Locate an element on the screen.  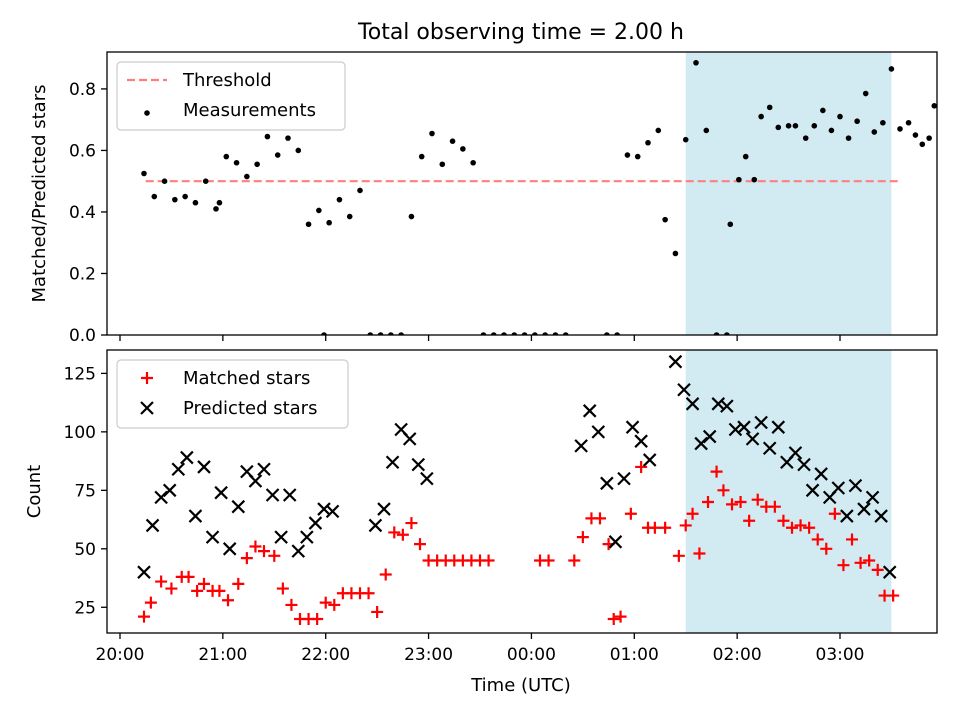
legend-label: Threshold is located at coordinates (227, 80).